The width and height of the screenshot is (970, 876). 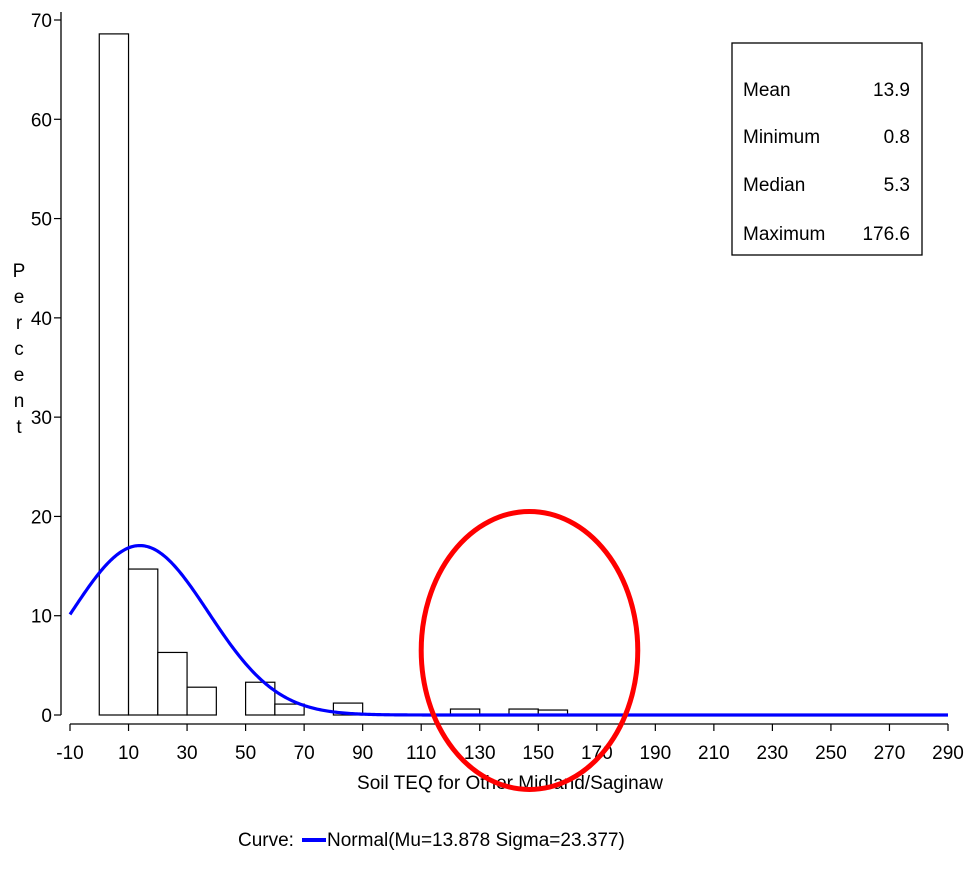 What do you see at coordinates (41, 617) in the screenshot?
I see `y-tick-label: 10` at bounding box center [41, 617].